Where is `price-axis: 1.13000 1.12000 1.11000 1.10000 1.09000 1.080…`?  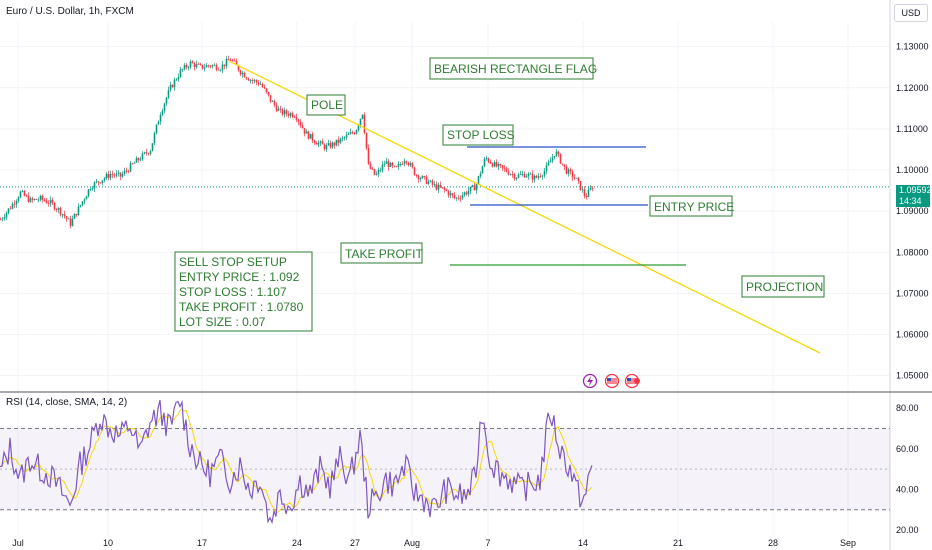 price-axis: 1.13000 1.12000 1.11000 1.10000 1.09000 1.080… is located at coordinates (912, 211).